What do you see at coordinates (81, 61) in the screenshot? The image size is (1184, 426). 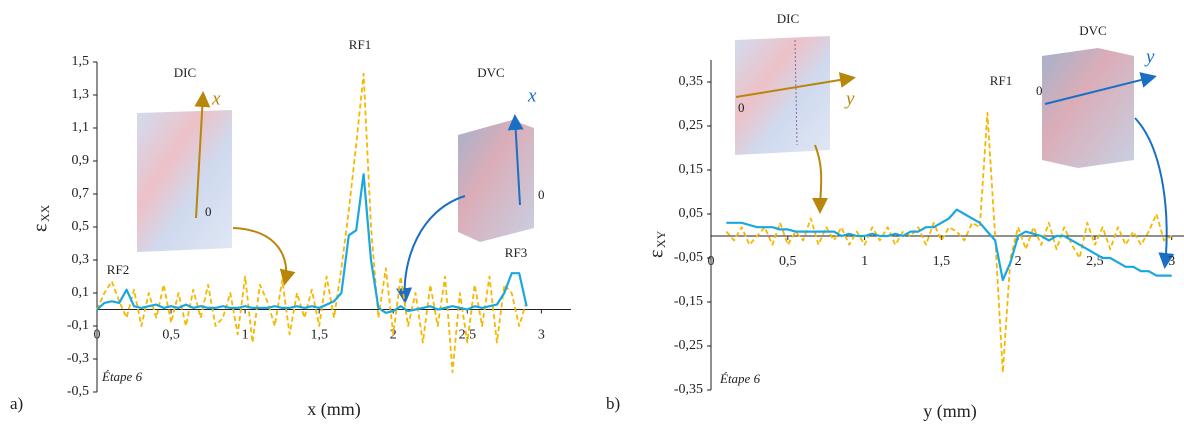 I see `y-tick-label: 1,5` at bounding box center [81, 61].